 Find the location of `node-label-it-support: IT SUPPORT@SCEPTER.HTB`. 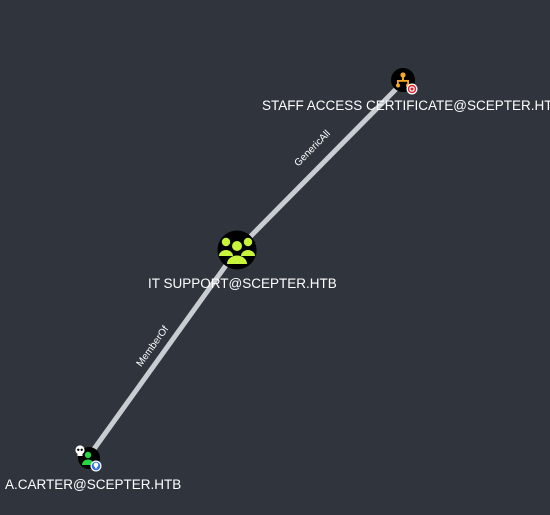

node-label-it-support: IT SUPPORT@SCEPTER.HTB is located at coordinates (242, 283).